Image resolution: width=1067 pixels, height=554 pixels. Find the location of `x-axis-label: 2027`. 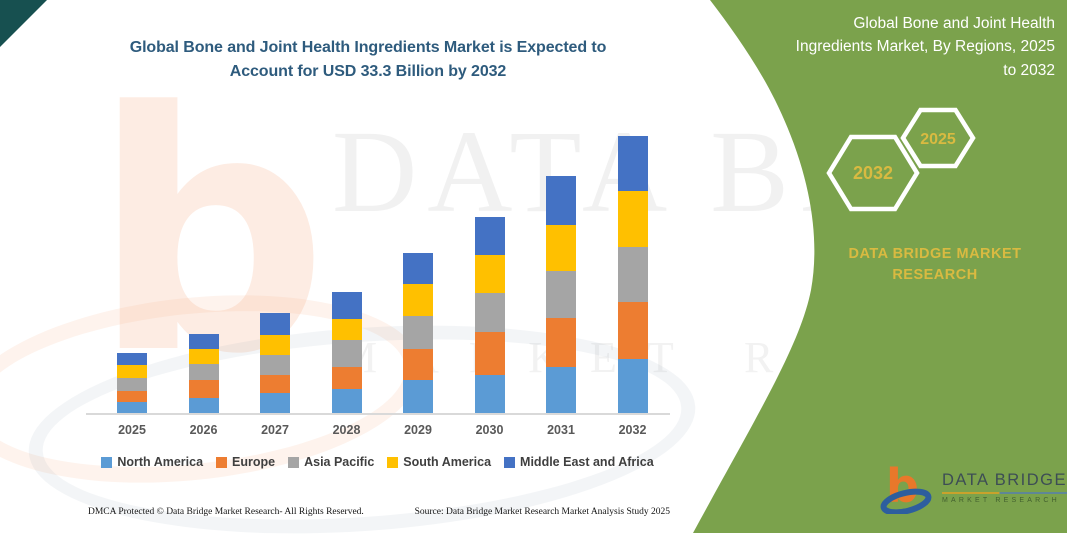

x-axis-label: 2027 is located at coordinates (275, 430).